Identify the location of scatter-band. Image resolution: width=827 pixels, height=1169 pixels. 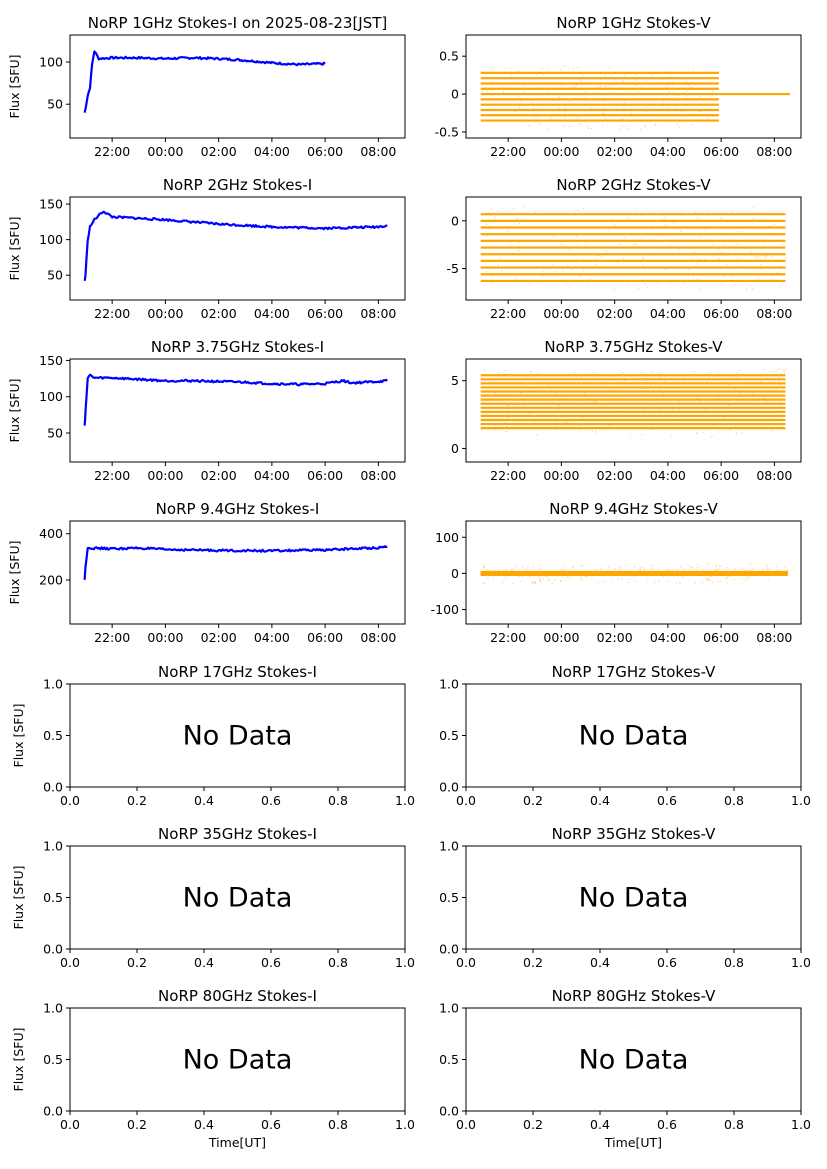
(635, 97).